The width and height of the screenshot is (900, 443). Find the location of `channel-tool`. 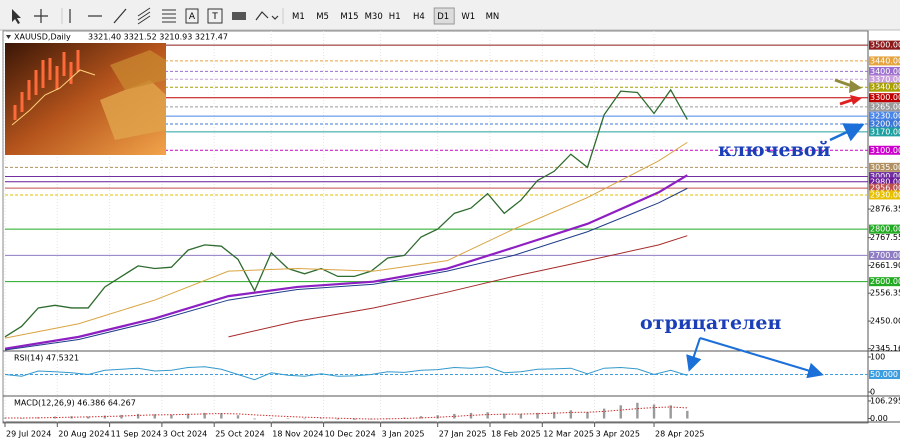

channel-tool is located at coordinates (144, 16).